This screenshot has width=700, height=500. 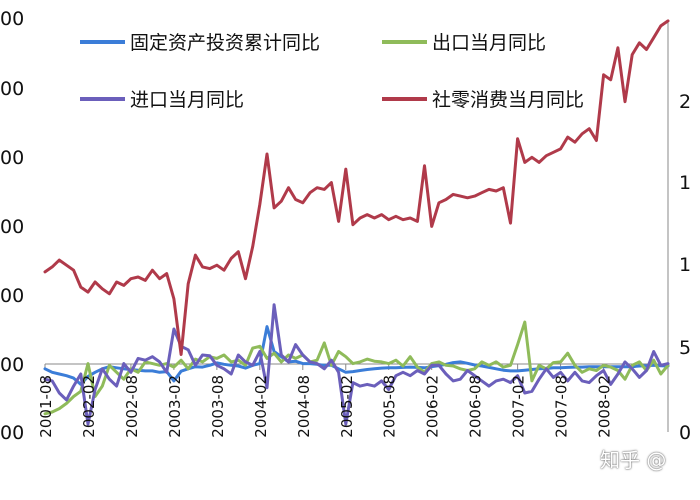 I want to click on x-tick-label-2: 2002-08, so click(x=132, y=406).